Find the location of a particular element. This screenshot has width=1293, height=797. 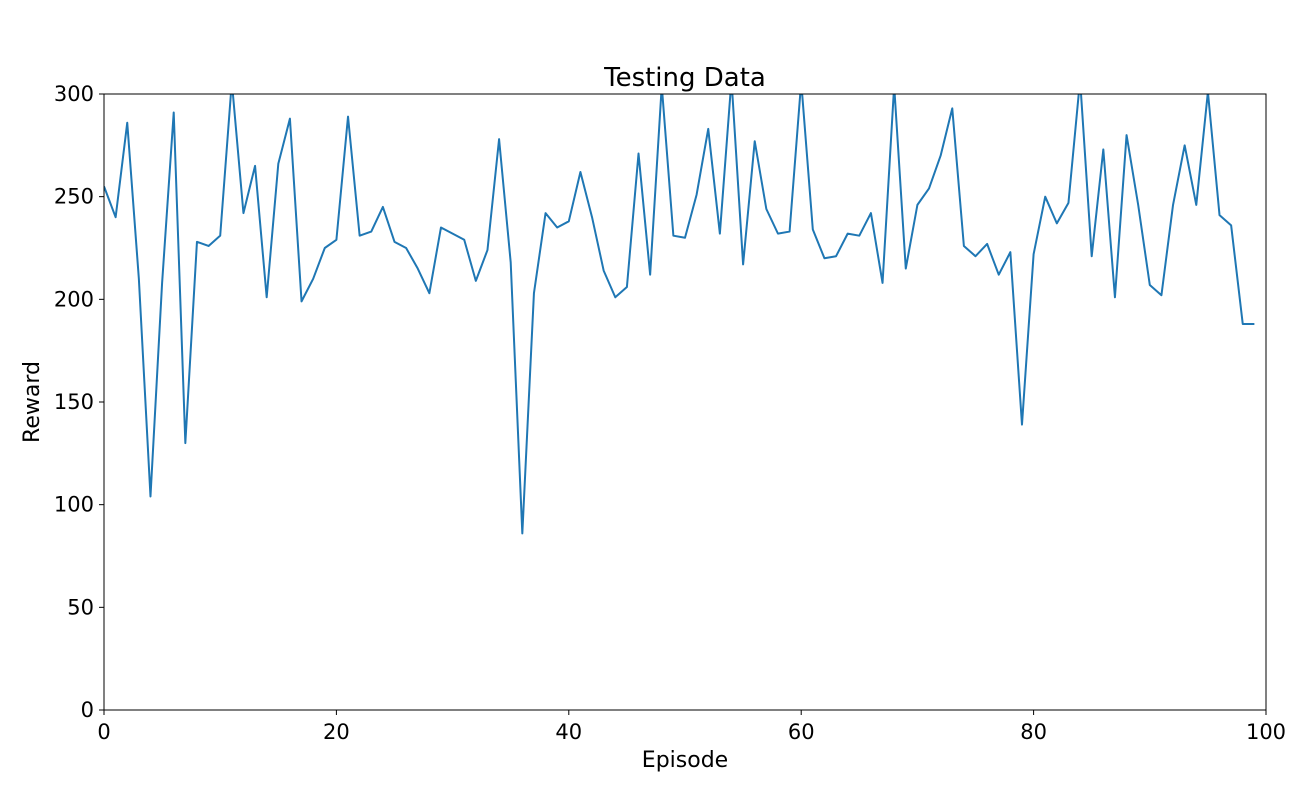

x-tick-label: 20 is located at coordinates (336, 732).